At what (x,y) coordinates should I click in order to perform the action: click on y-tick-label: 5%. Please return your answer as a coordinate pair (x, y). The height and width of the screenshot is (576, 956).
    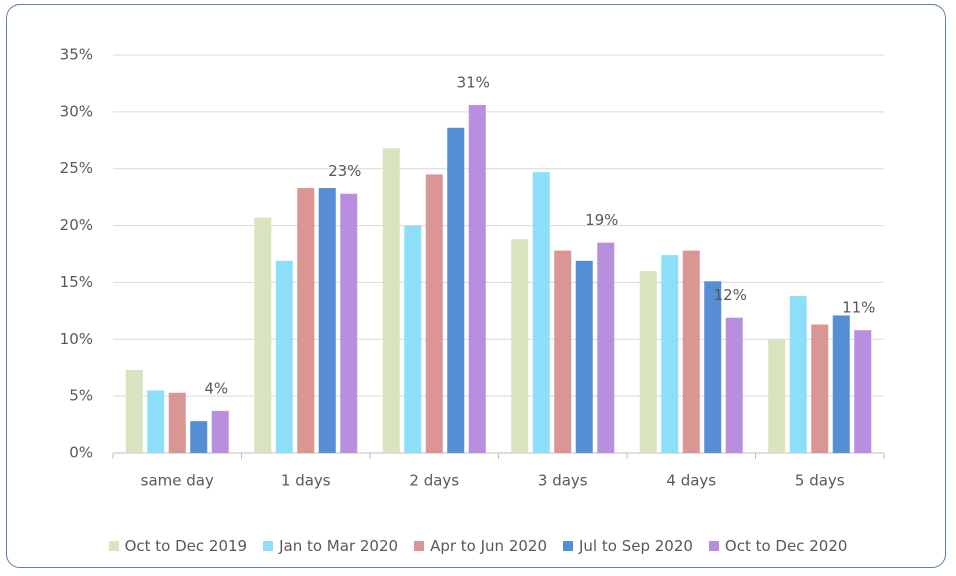
    Looking at the image, I should click on (81, 396).